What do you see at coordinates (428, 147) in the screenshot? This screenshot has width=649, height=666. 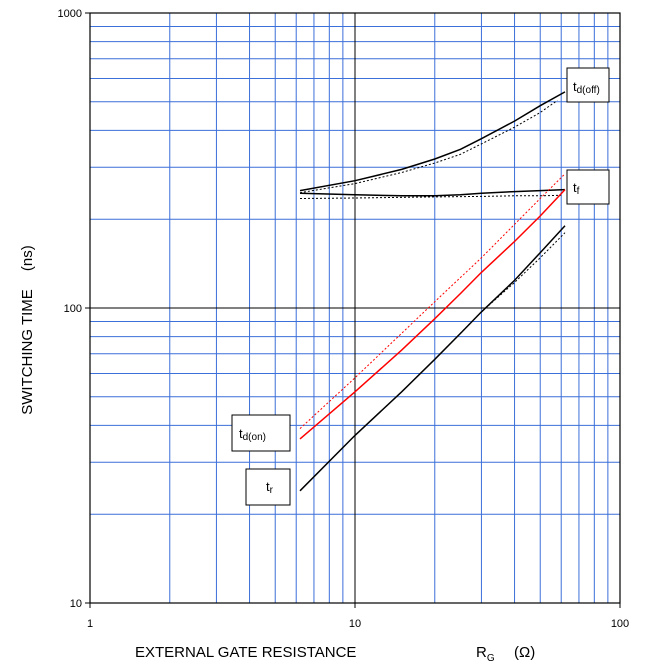 I see `series-td_off-dotted-line` at bounding box center [428, 147].